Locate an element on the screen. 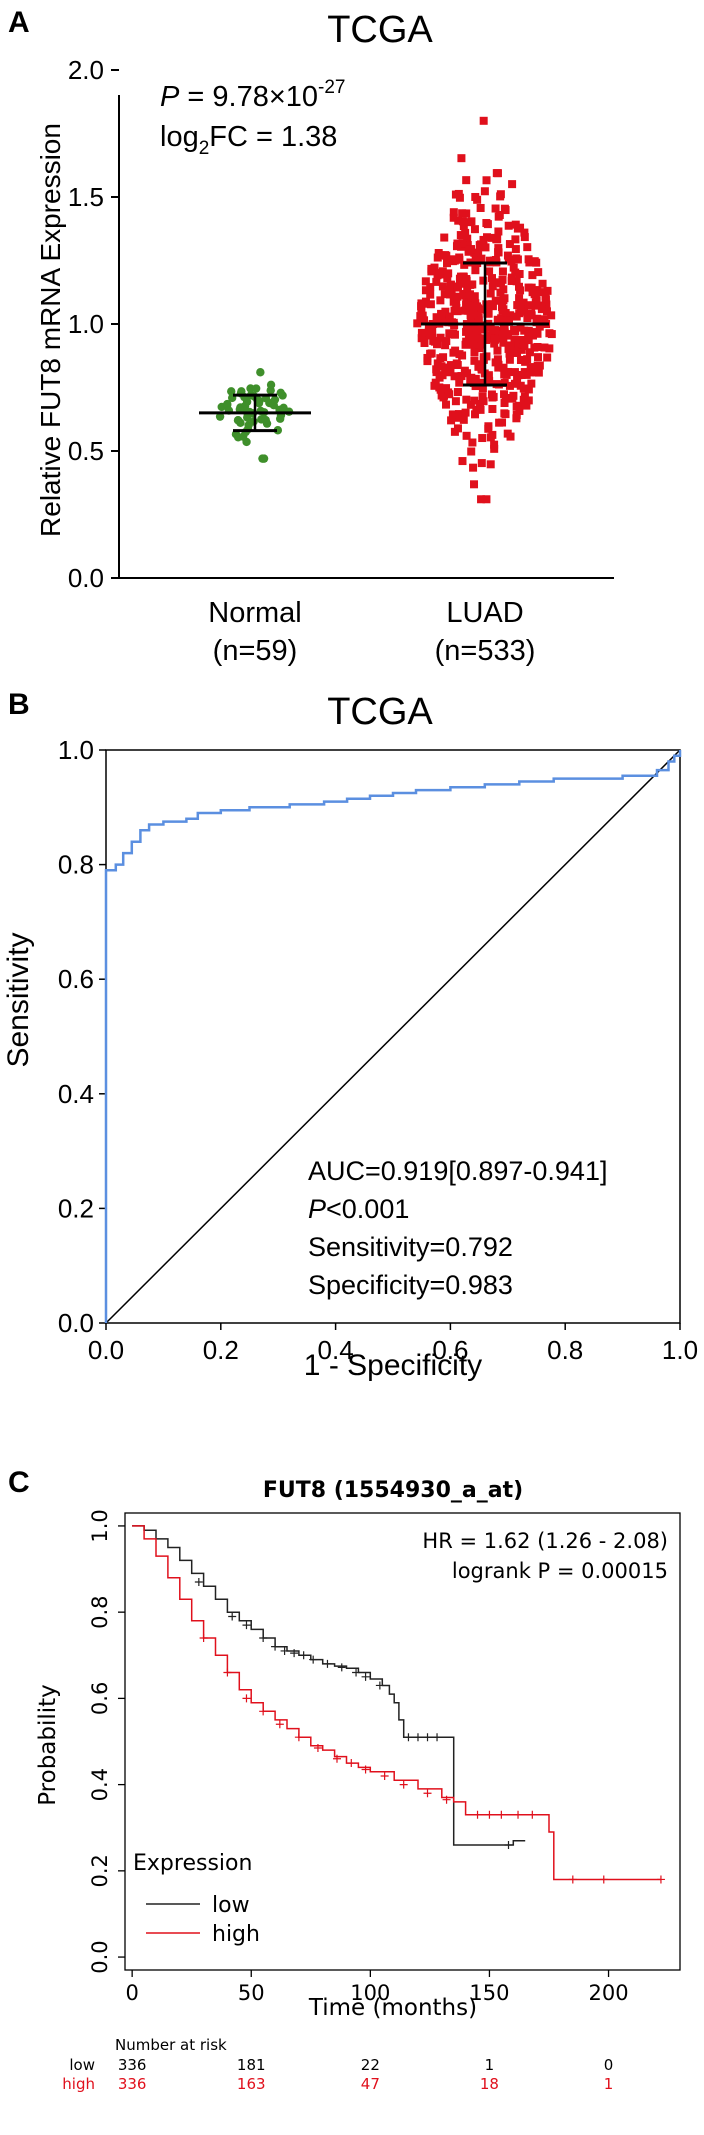 This screenshot has height=2135, width=704. panel-c-risk-label-high: high is located at coordinates (78, 2084).